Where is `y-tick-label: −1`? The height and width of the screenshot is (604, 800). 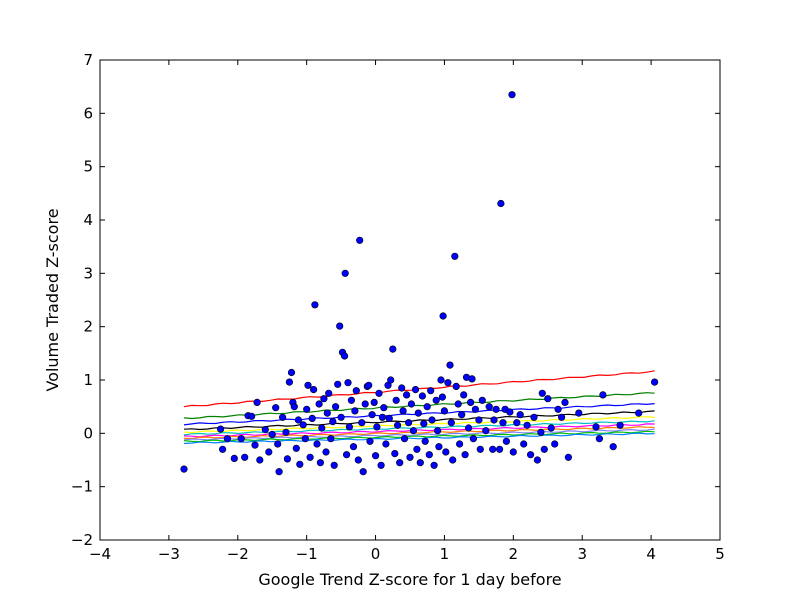 y-tick-label: −1 is located at coordinates (82, 487).